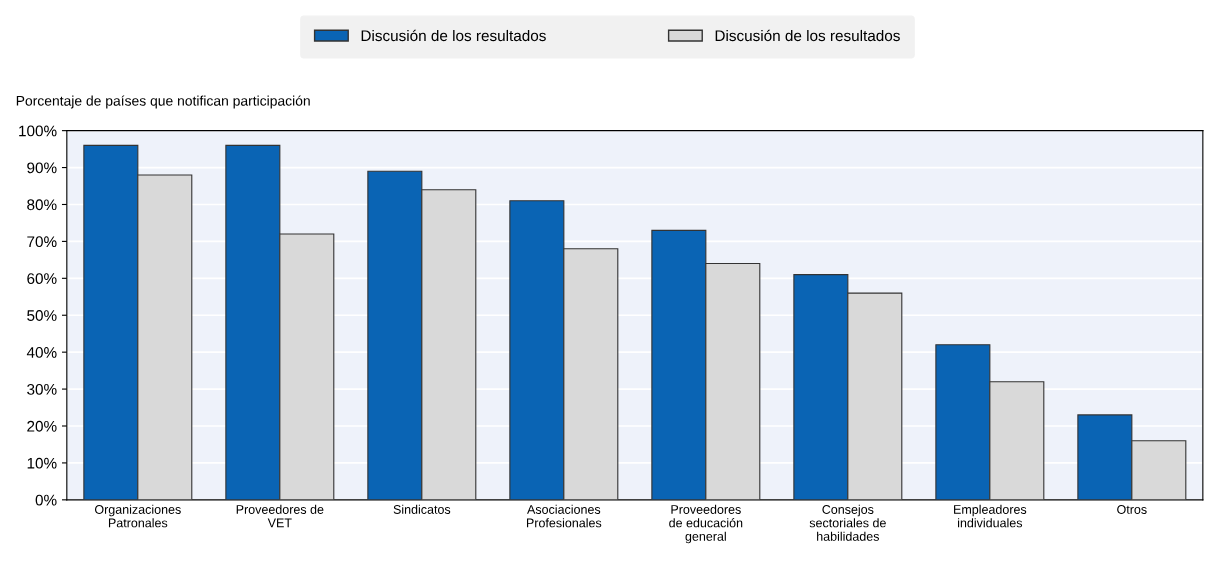 The height and width of the screenshot is (568, 1215). What do you see at coordinates (42, 242) in the screenshot?
I see `y-tick-label: 70%` at bounding box center [42, 242].